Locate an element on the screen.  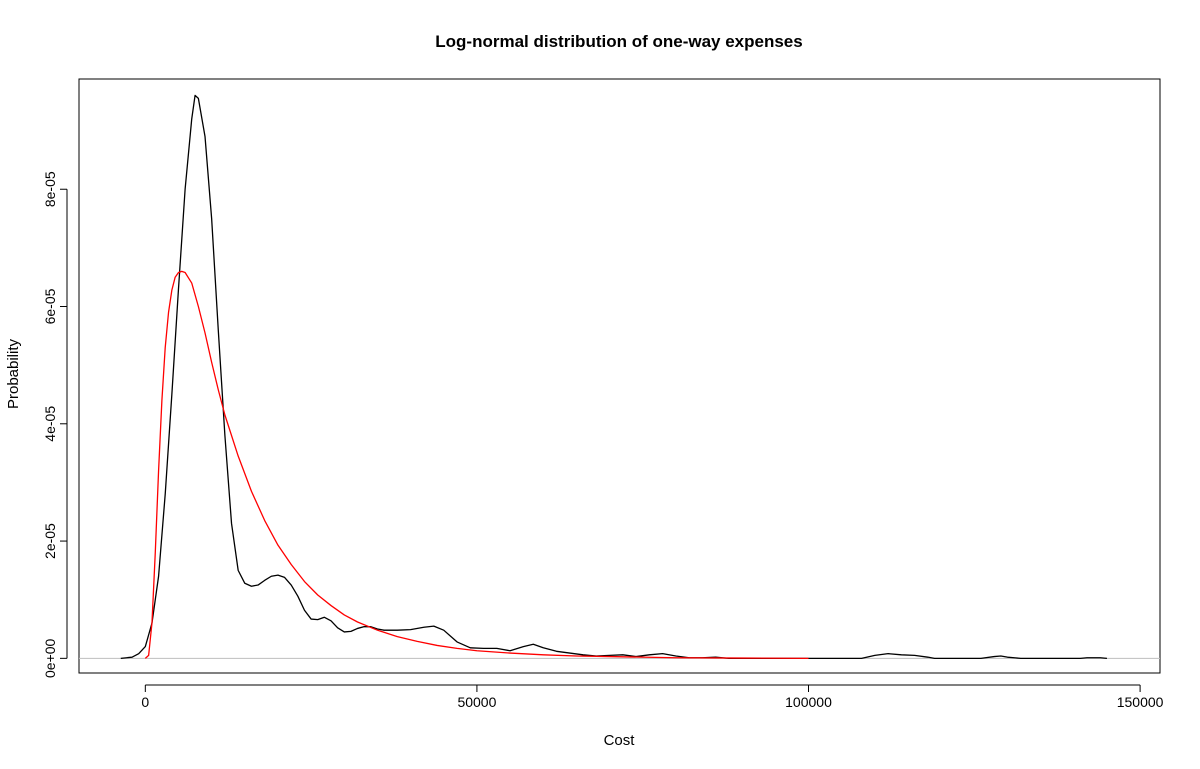
y-axis-label: Probability is located at coordinates (13, 373).